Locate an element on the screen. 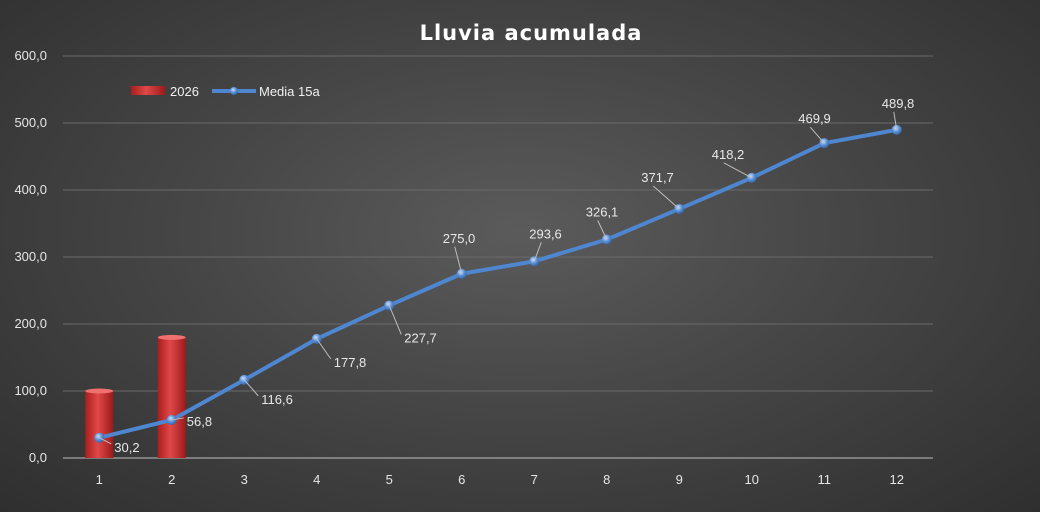 The image size is (1040, 512). x-tick-label: 12 is located at coordinates (897, 479).